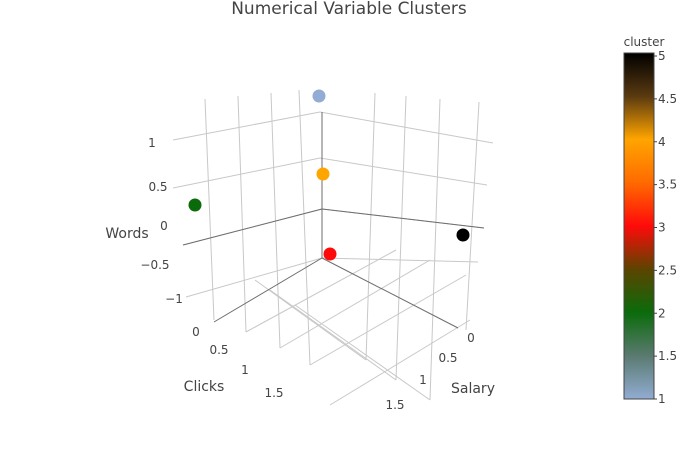 This screenshot has height=454, width=700. I want to click on clicks-tick-label: 0, so click(196, 332).